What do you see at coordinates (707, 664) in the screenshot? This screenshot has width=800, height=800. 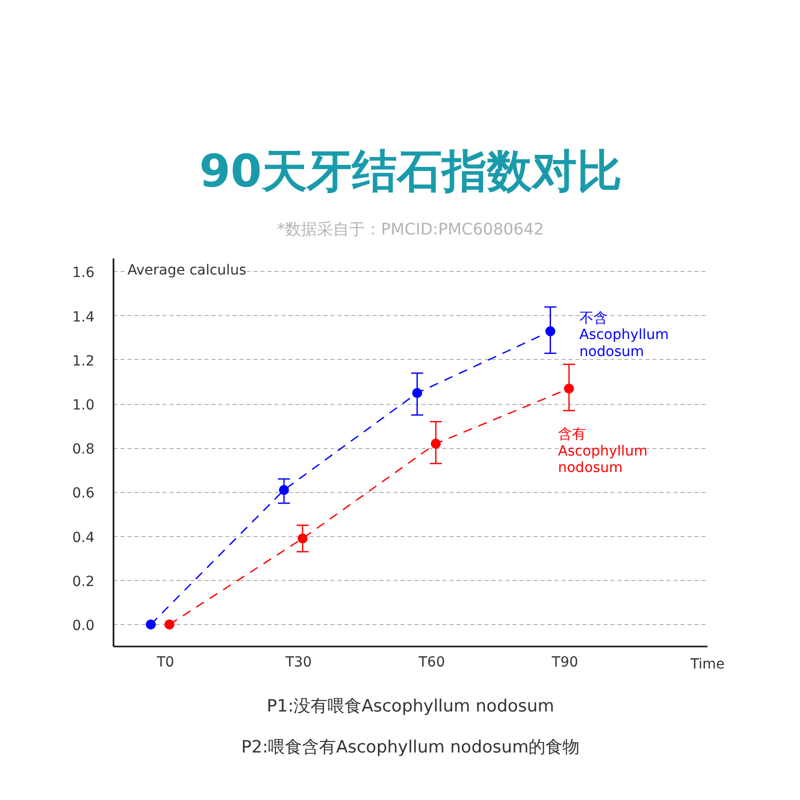 I see `x-axis-title: Time` at bounding box center [707, 664].